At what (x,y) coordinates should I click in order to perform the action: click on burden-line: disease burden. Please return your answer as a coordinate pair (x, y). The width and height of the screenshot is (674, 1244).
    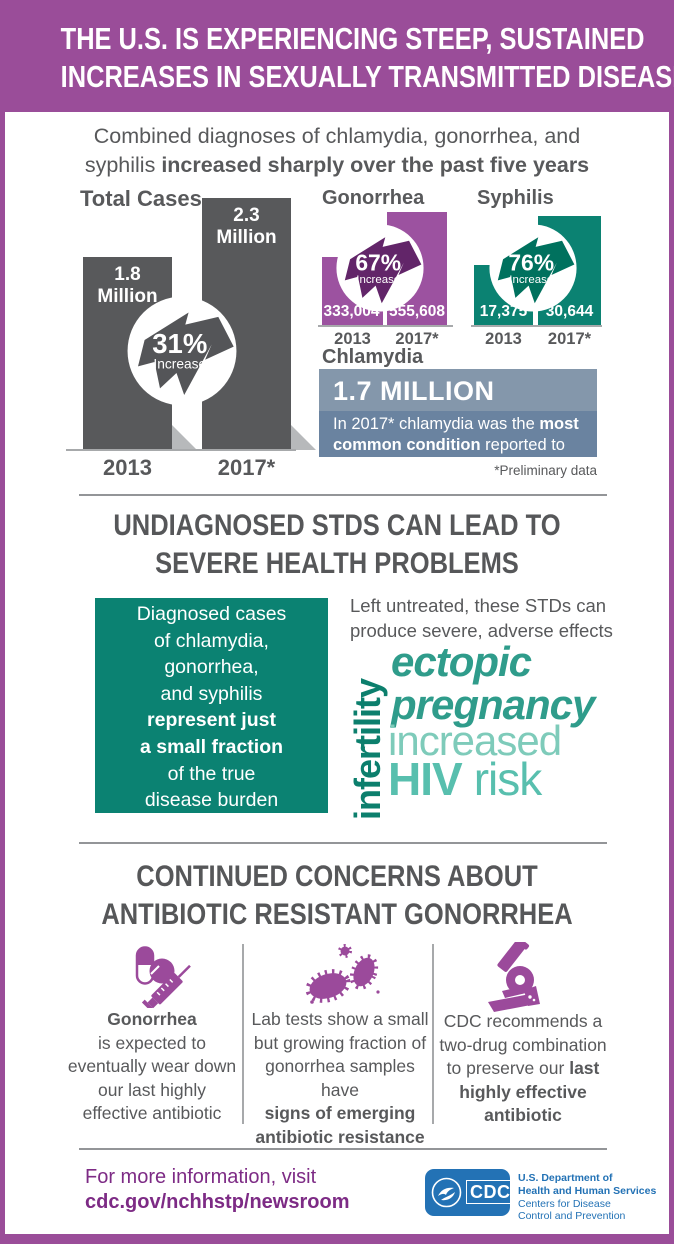
    Looking at the image, I should click on (211, 800).